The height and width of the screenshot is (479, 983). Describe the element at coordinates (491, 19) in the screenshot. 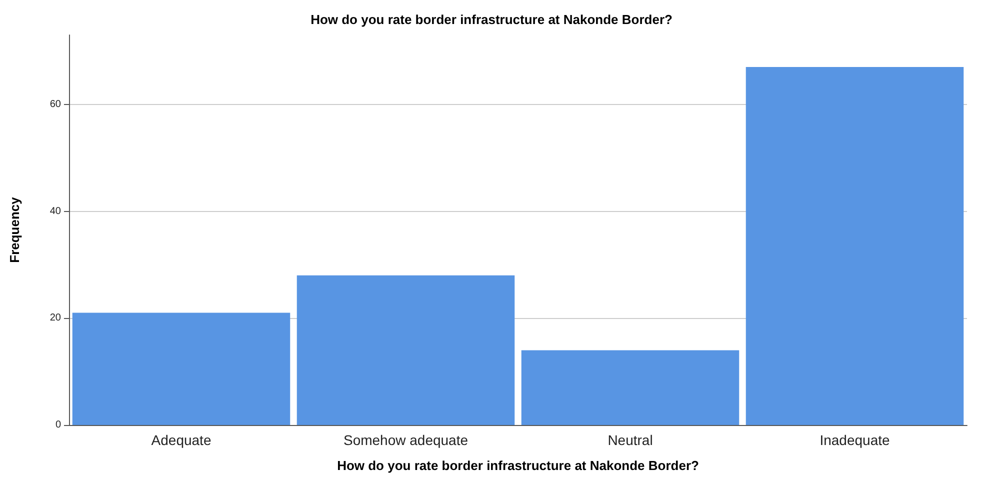

I see `chart-title: How do you rate border infrastructure at Nakonde Border?` at that location.